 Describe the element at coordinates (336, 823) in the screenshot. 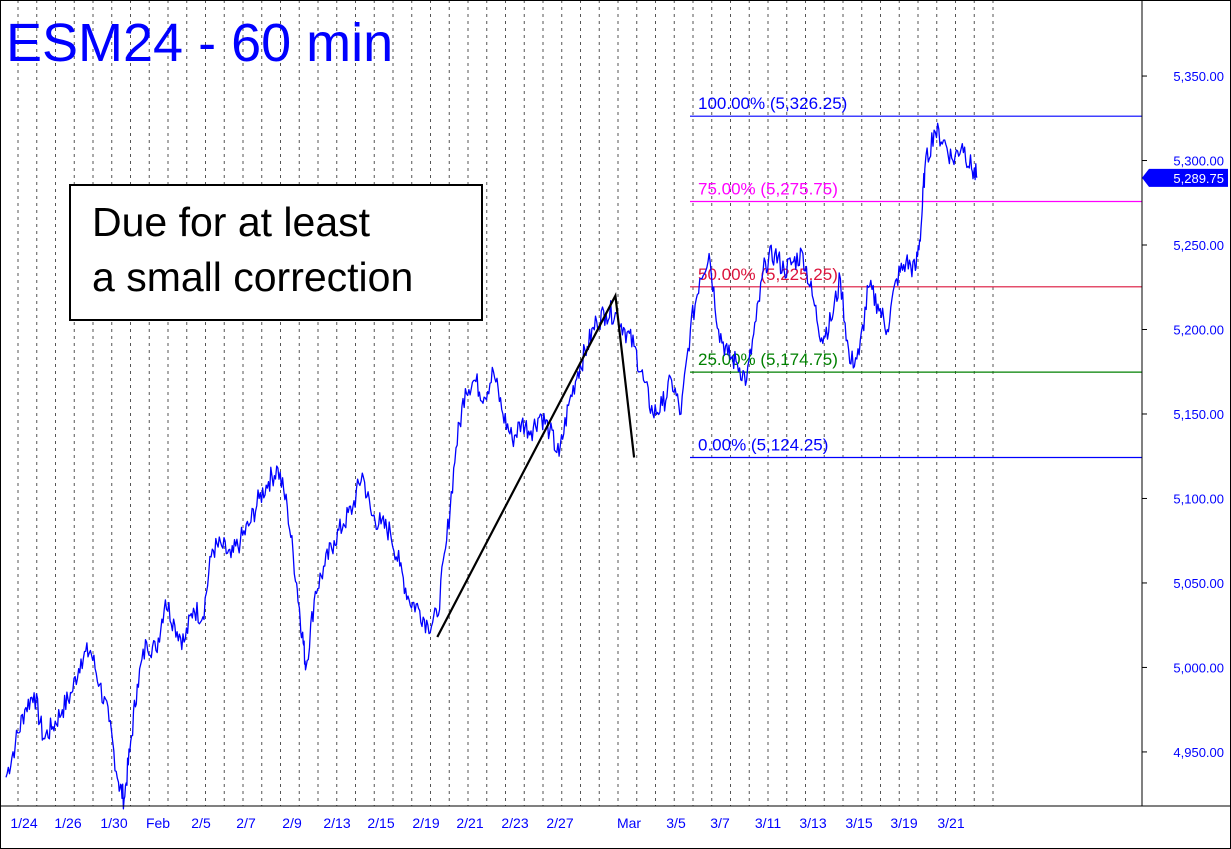

I see `x-tick-label: 2/13` at that location.